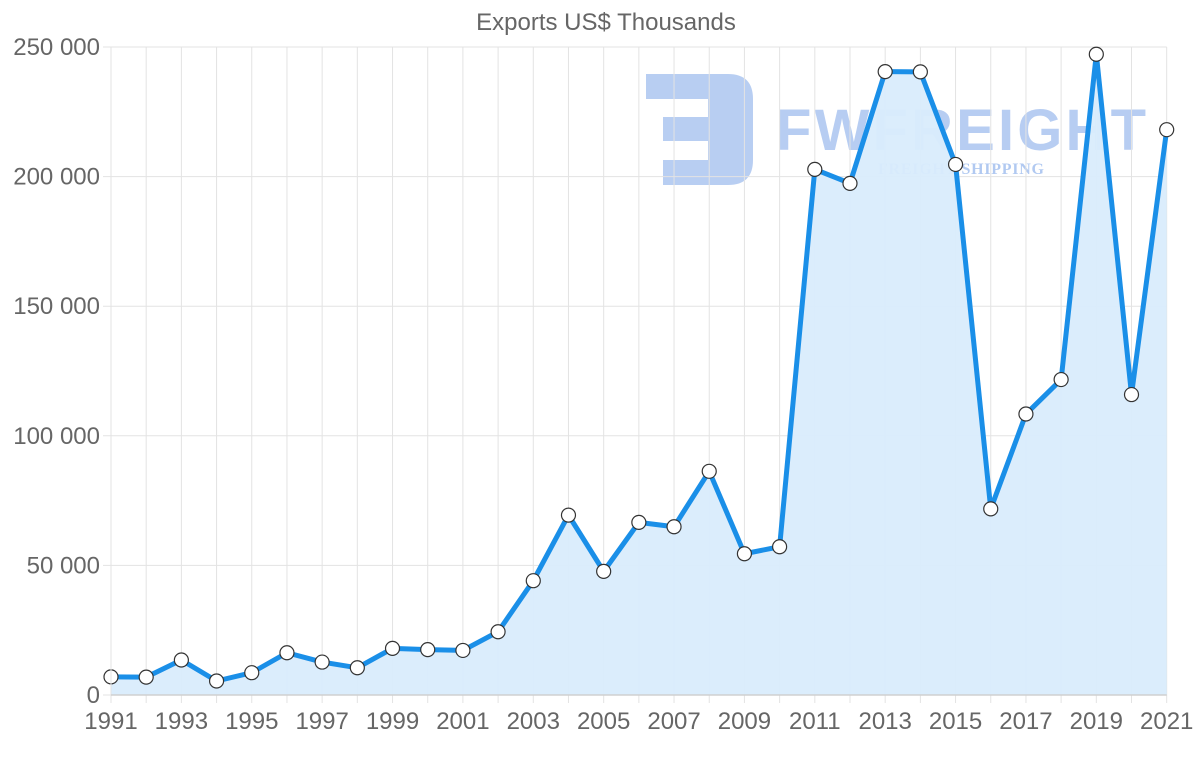 The width and height of the screenshot is (1200, 763). What do you see at coordinates (463, 650) in the screenshot?
I see `data-point-marker: 2001: 17200` at bounding box center [463, 650].